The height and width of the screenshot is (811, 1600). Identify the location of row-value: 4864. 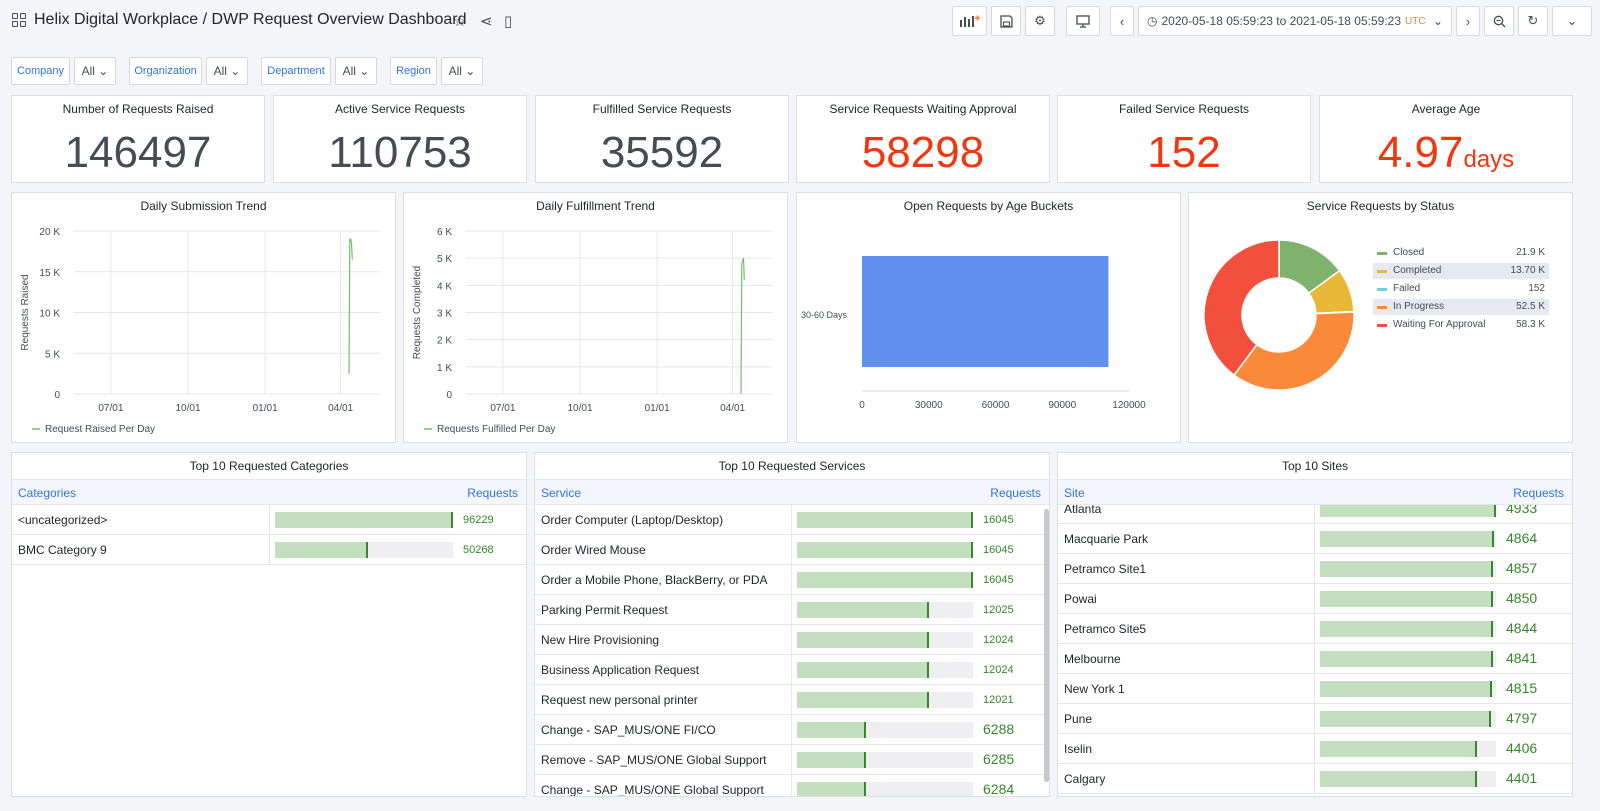
(1522, 538).